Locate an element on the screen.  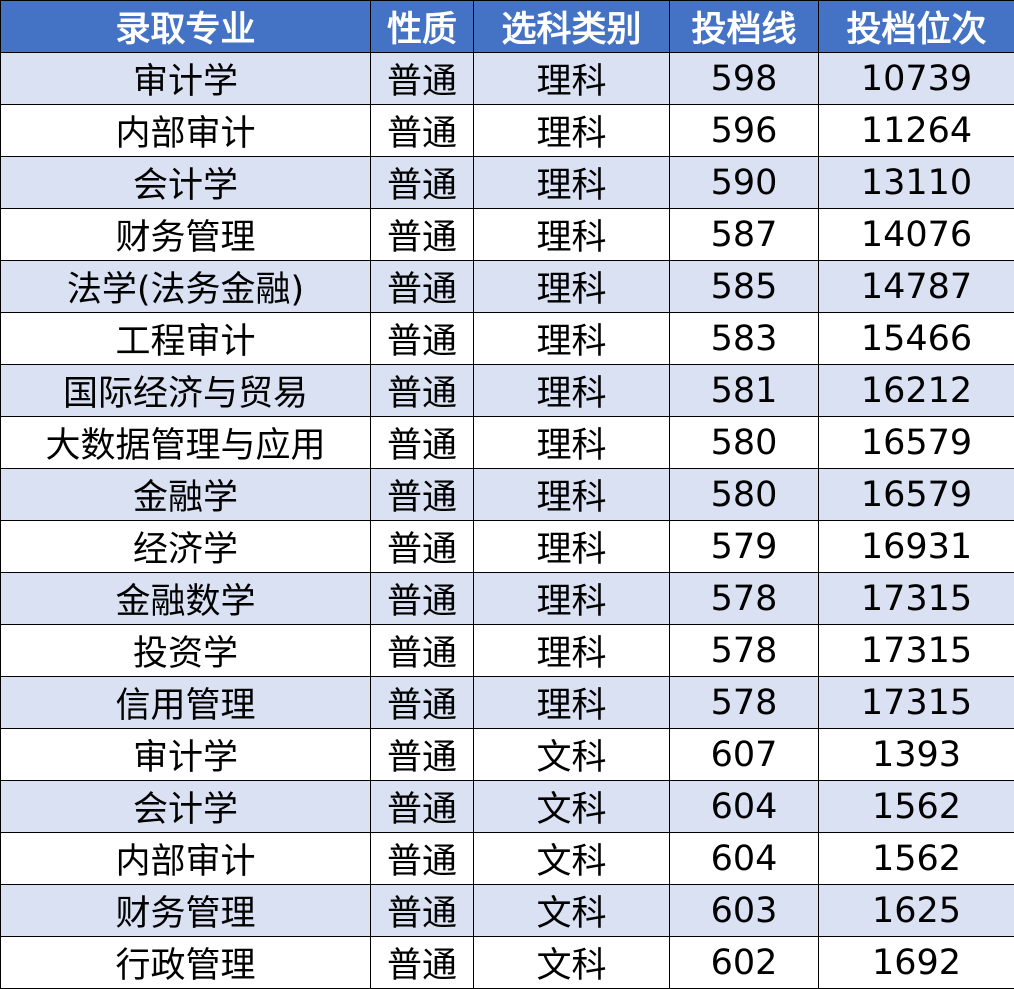
header-row: 录取专业性质选科类别投档线投档位次 is located at coordinates (507, 27).